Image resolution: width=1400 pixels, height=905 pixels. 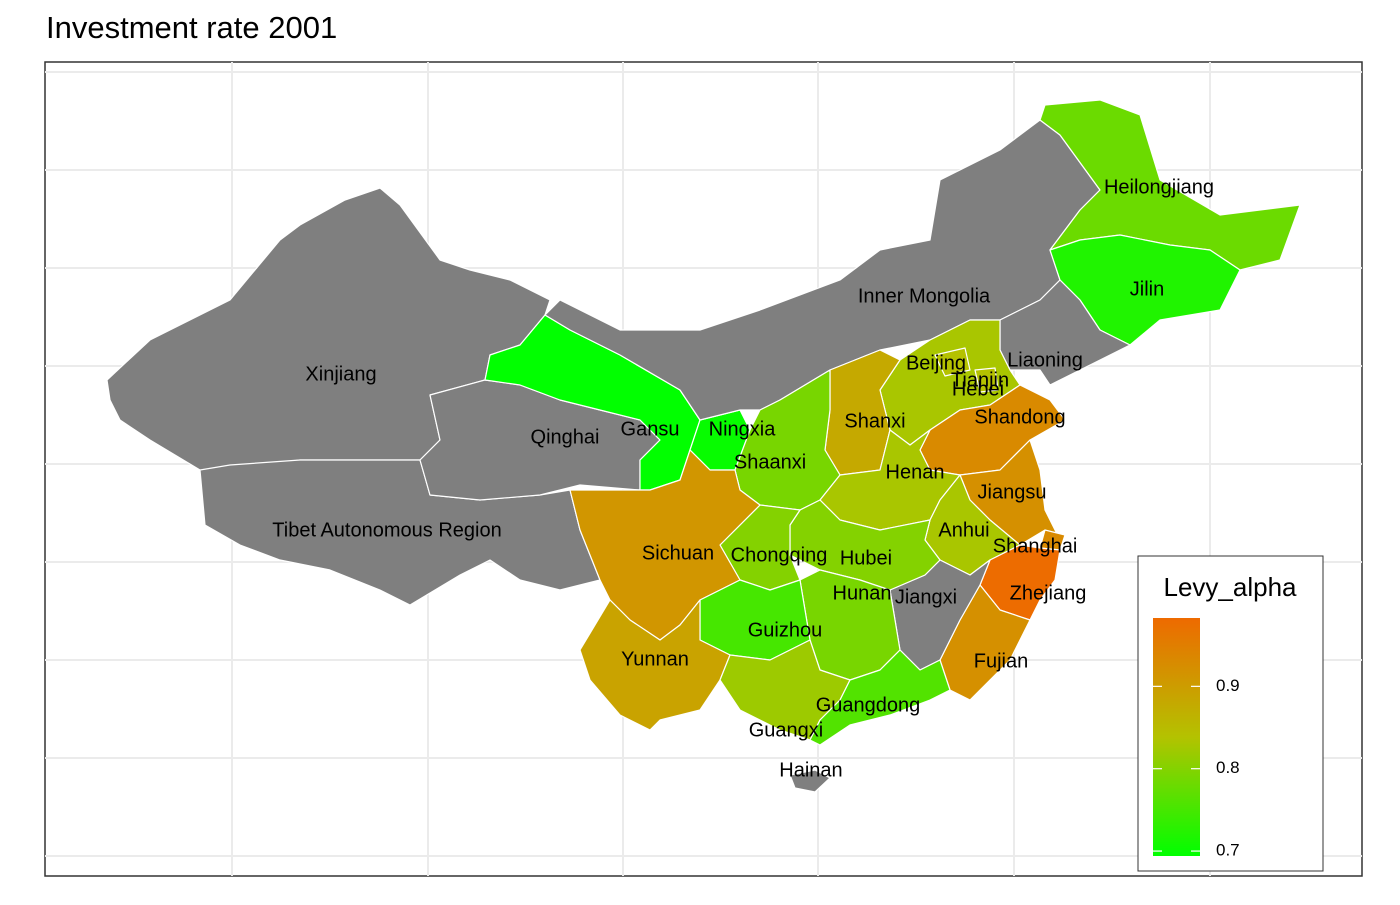 I want to click on region-label: Fujian, so click(x=1001, y=661).